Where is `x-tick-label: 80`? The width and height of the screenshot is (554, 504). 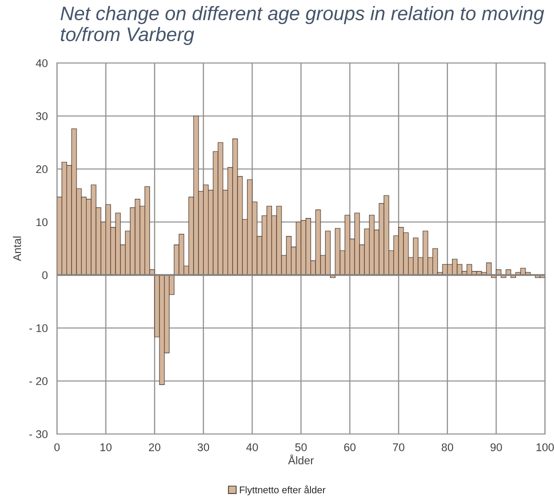
x-tick-label: 80 is located at coordinates (448, 447).